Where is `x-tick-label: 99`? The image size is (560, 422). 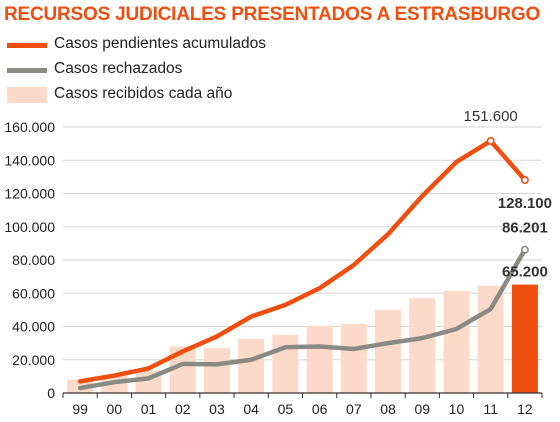
x-tick-label: 99 is located at coordinates (80, 409).